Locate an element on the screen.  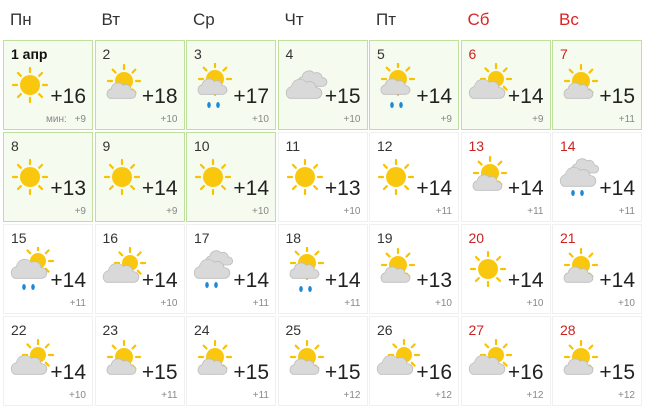
weekday: Пт is located at coordinates (386, 19).